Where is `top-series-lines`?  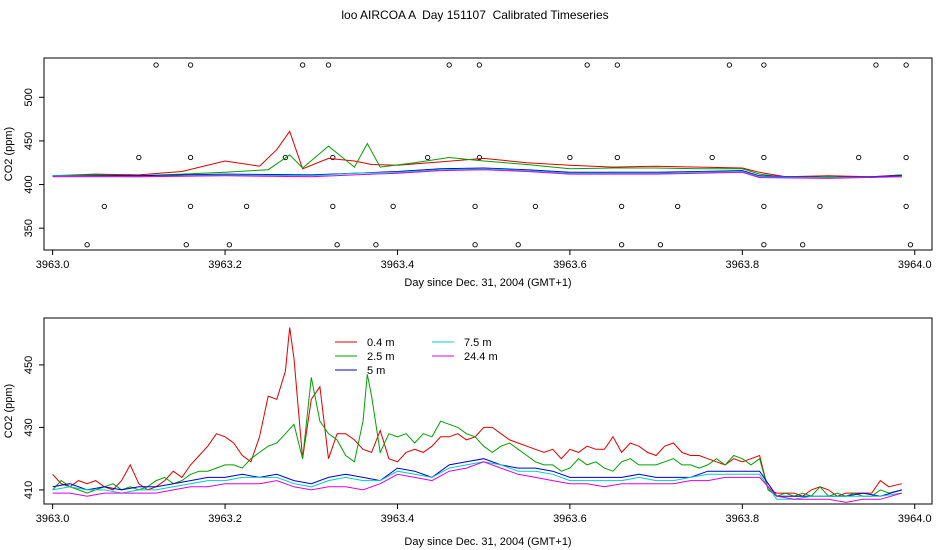
top-series-lines is located at coordinates (477, 154).